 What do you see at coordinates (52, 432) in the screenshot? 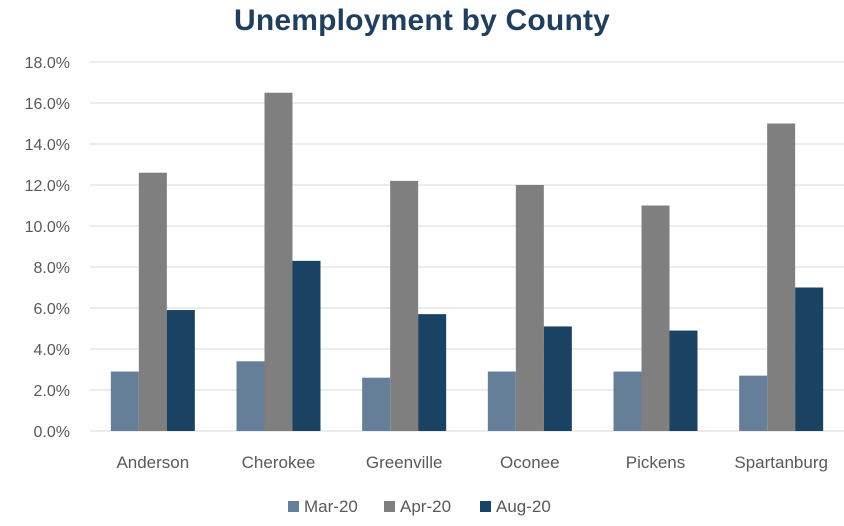
I see `y-tick-label: 0.0%` at bounding box center [52, 432].